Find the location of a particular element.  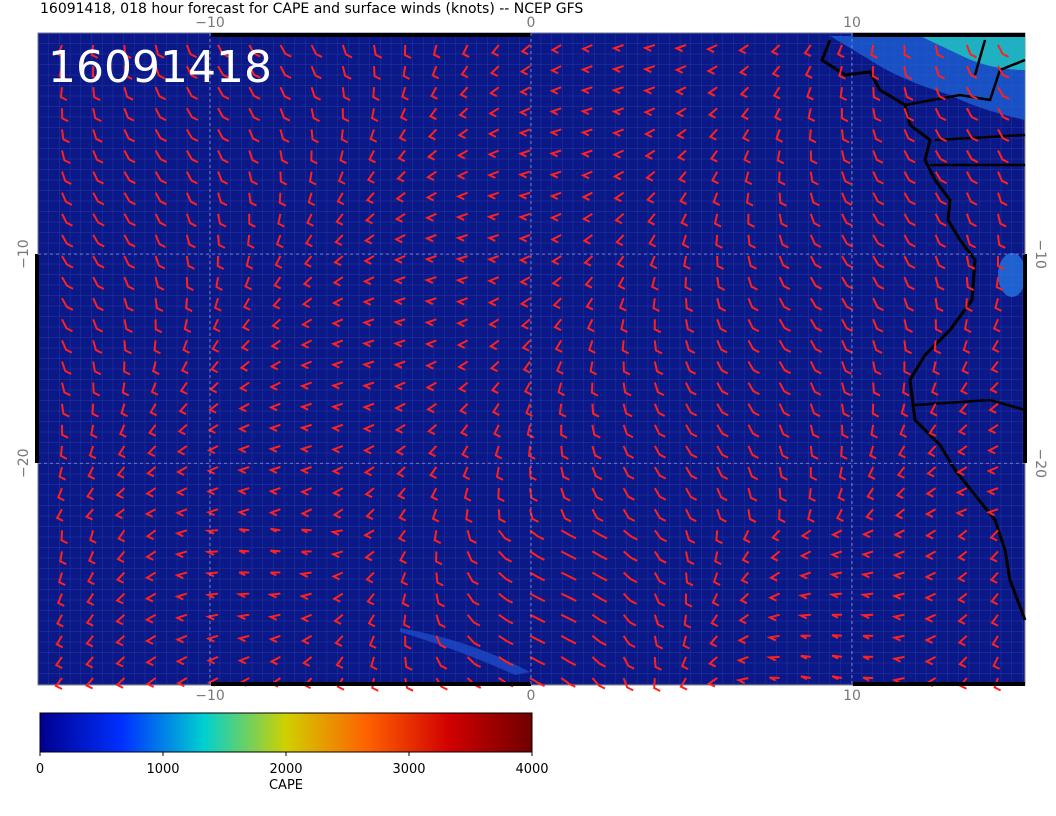

cape-area is located at coordinates (1012, 275).